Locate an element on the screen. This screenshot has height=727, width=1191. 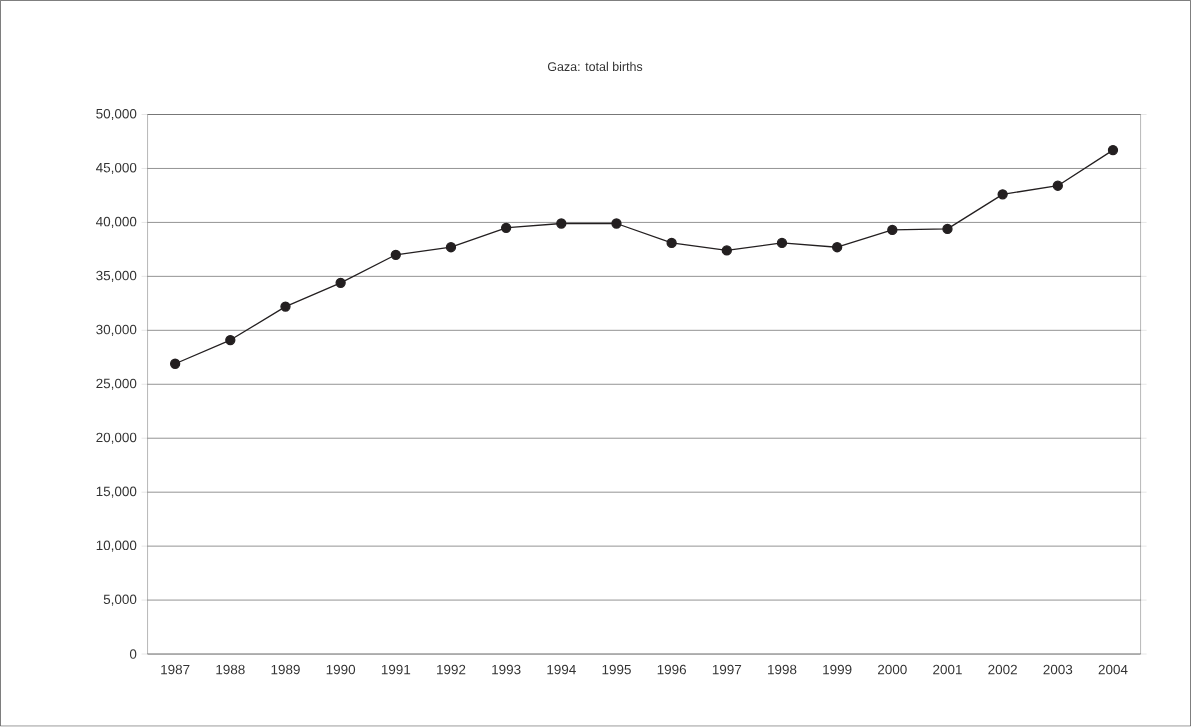
x-tick-label: 1991 is located at coordinates (396, 669).